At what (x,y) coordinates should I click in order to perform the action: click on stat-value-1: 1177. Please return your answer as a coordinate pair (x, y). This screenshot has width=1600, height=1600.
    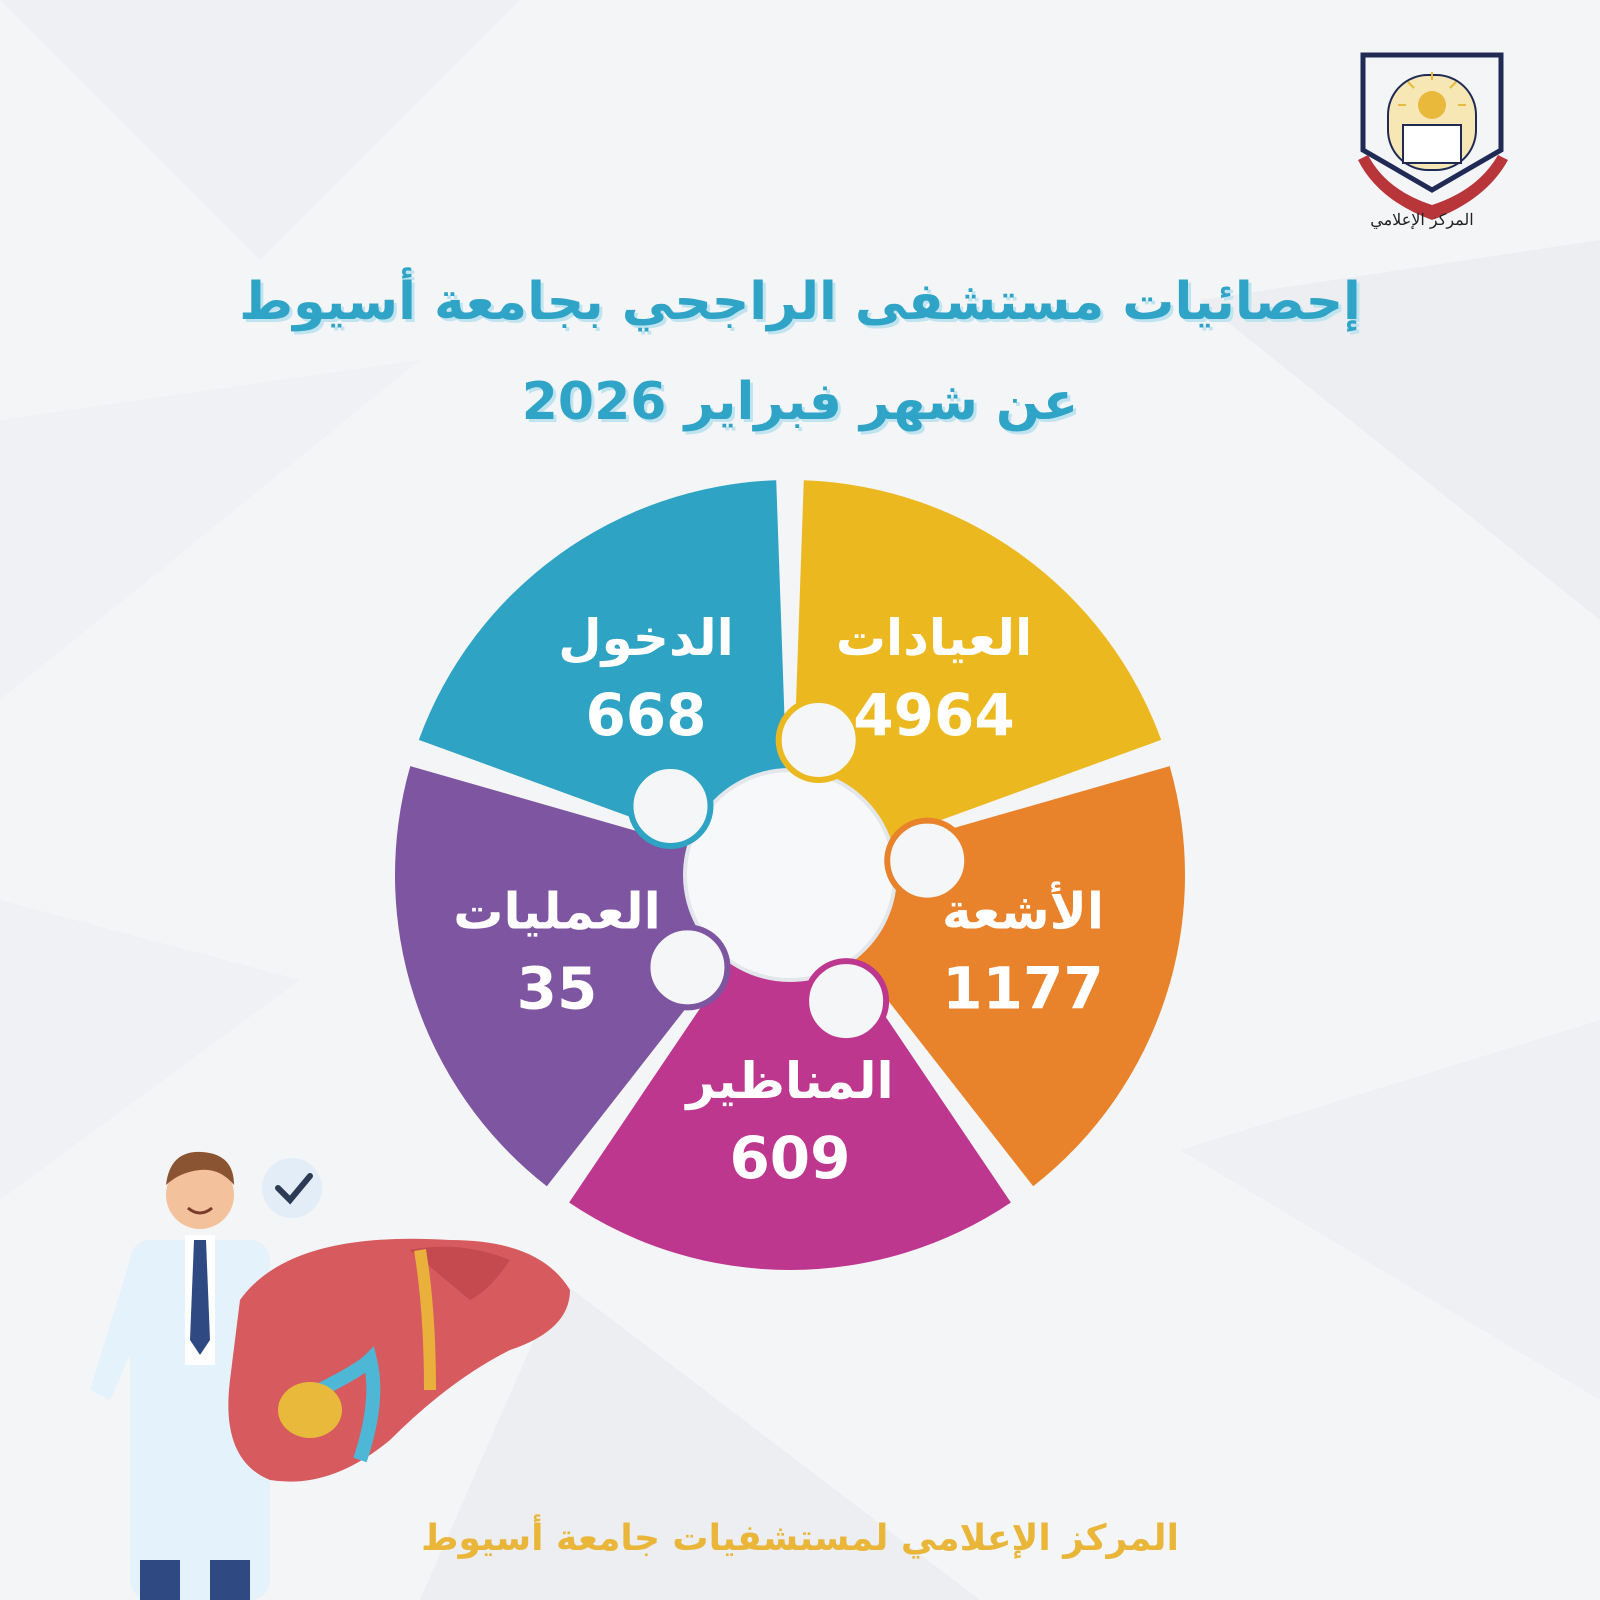
    Looking at the image, I should click on (1022, 989).